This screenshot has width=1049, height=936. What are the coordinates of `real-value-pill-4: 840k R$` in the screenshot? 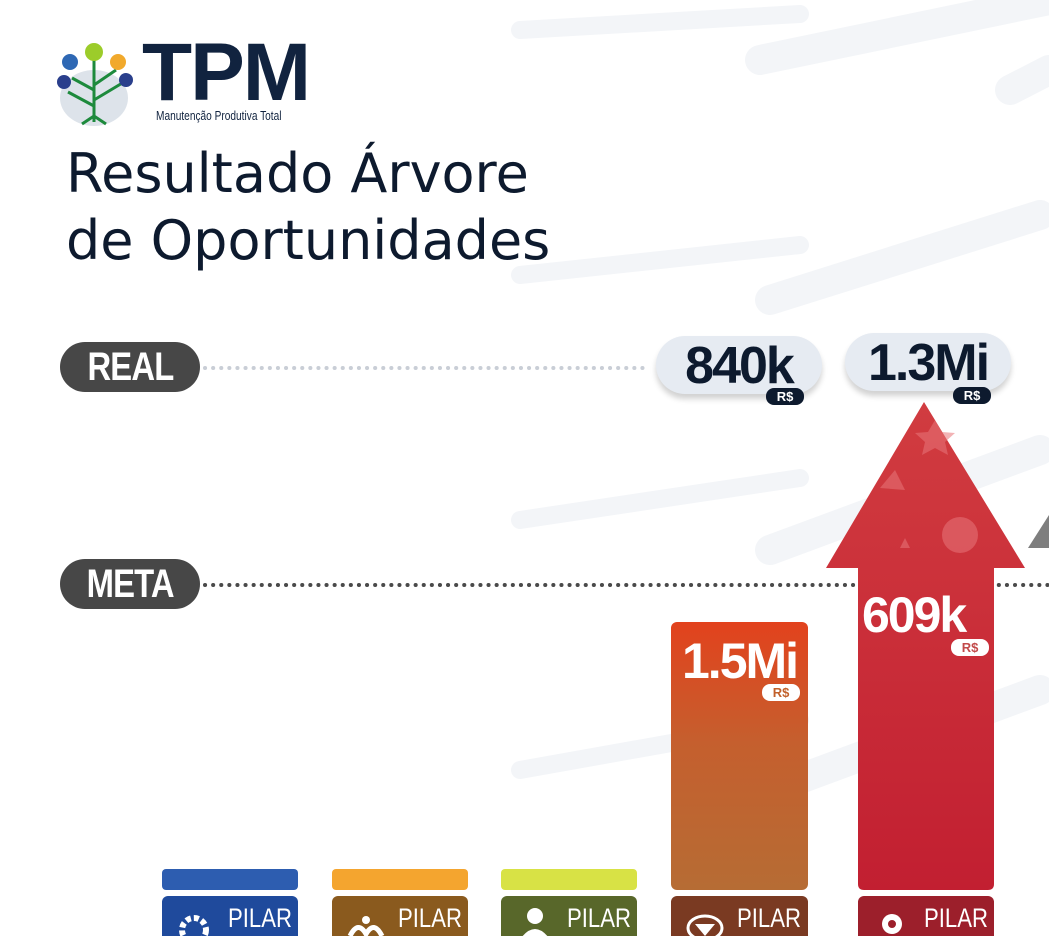 It's located at (739, 370).